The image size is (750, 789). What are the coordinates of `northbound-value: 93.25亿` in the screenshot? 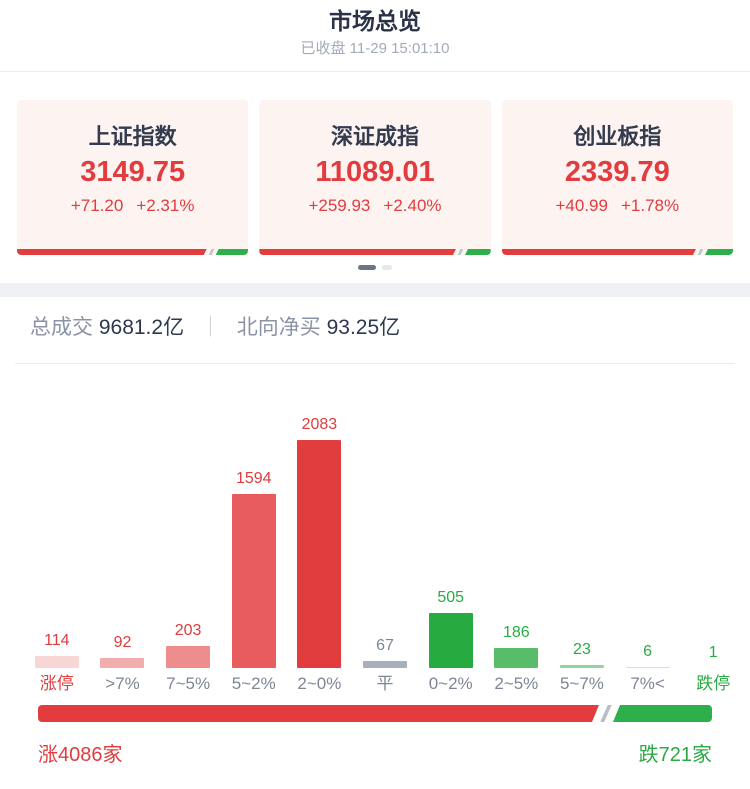 It's located at (363, 327).